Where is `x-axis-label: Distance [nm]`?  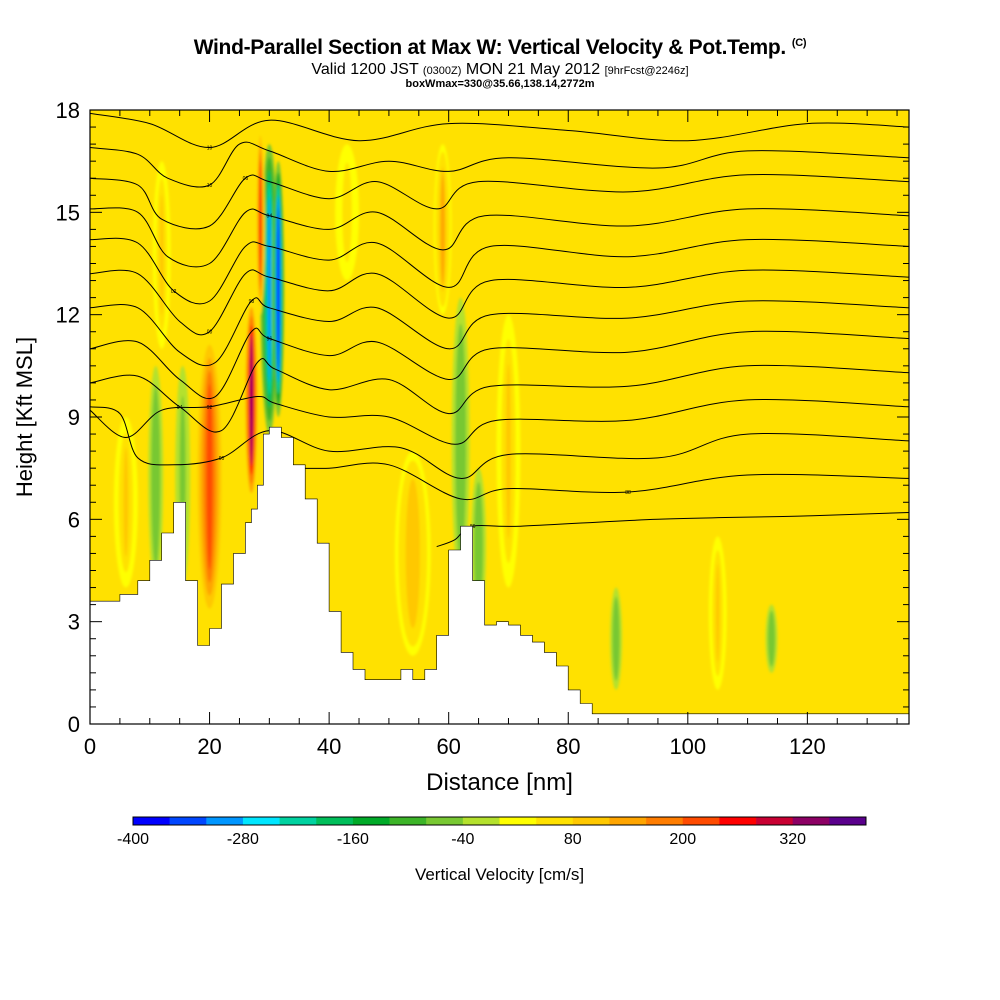 x-axis-label: Distance [nm] is located at coordinates (499, 782).